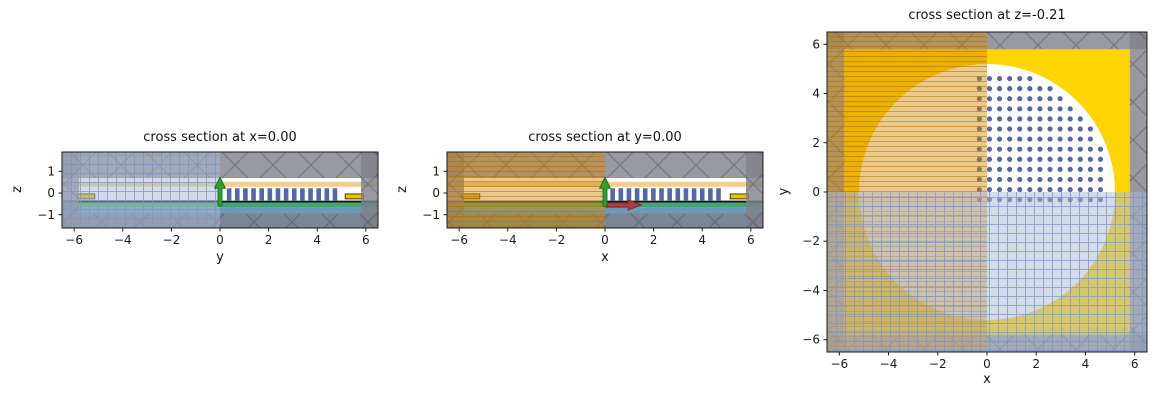 Image resolution: width=1154 pixels, height=404 pixels. Describe the element at coordinates (220, 257) in the screenshot. I see `subplot1-xlabel: y` at that location.